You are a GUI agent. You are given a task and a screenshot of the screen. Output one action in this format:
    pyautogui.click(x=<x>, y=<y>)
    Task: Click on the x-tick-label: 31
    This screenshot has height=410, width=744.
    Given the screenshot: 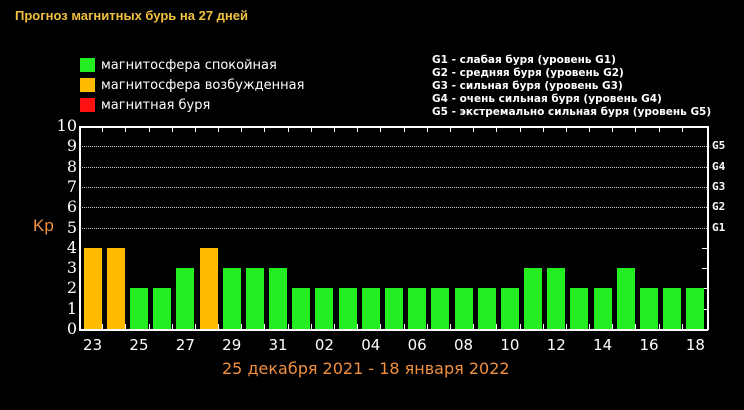 What is the action you would take?
    pyautogui.click(x=278, y=345)
    